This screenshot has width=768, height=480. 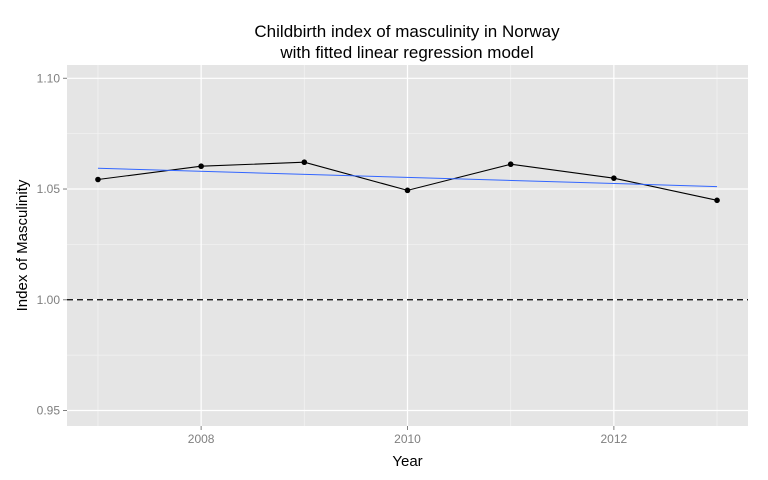 I want to click on y-tick-label: 1.00, so click(x=49, y=300).